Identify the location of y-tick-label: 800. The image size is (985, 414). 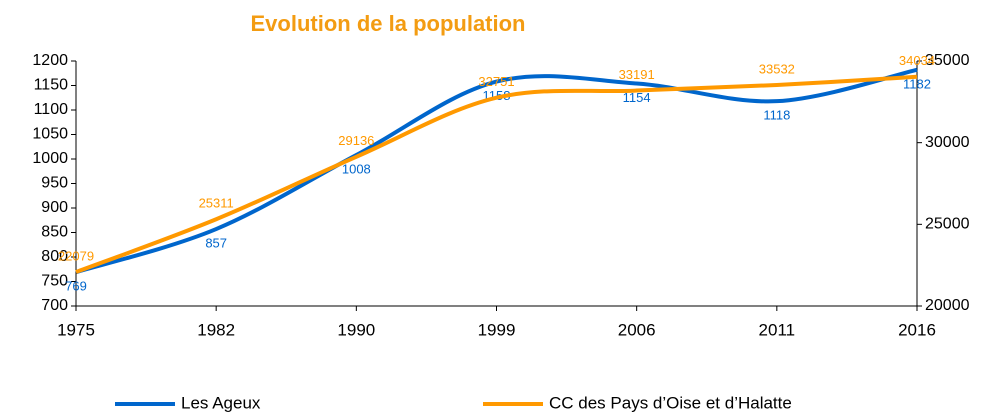
(54, 256).